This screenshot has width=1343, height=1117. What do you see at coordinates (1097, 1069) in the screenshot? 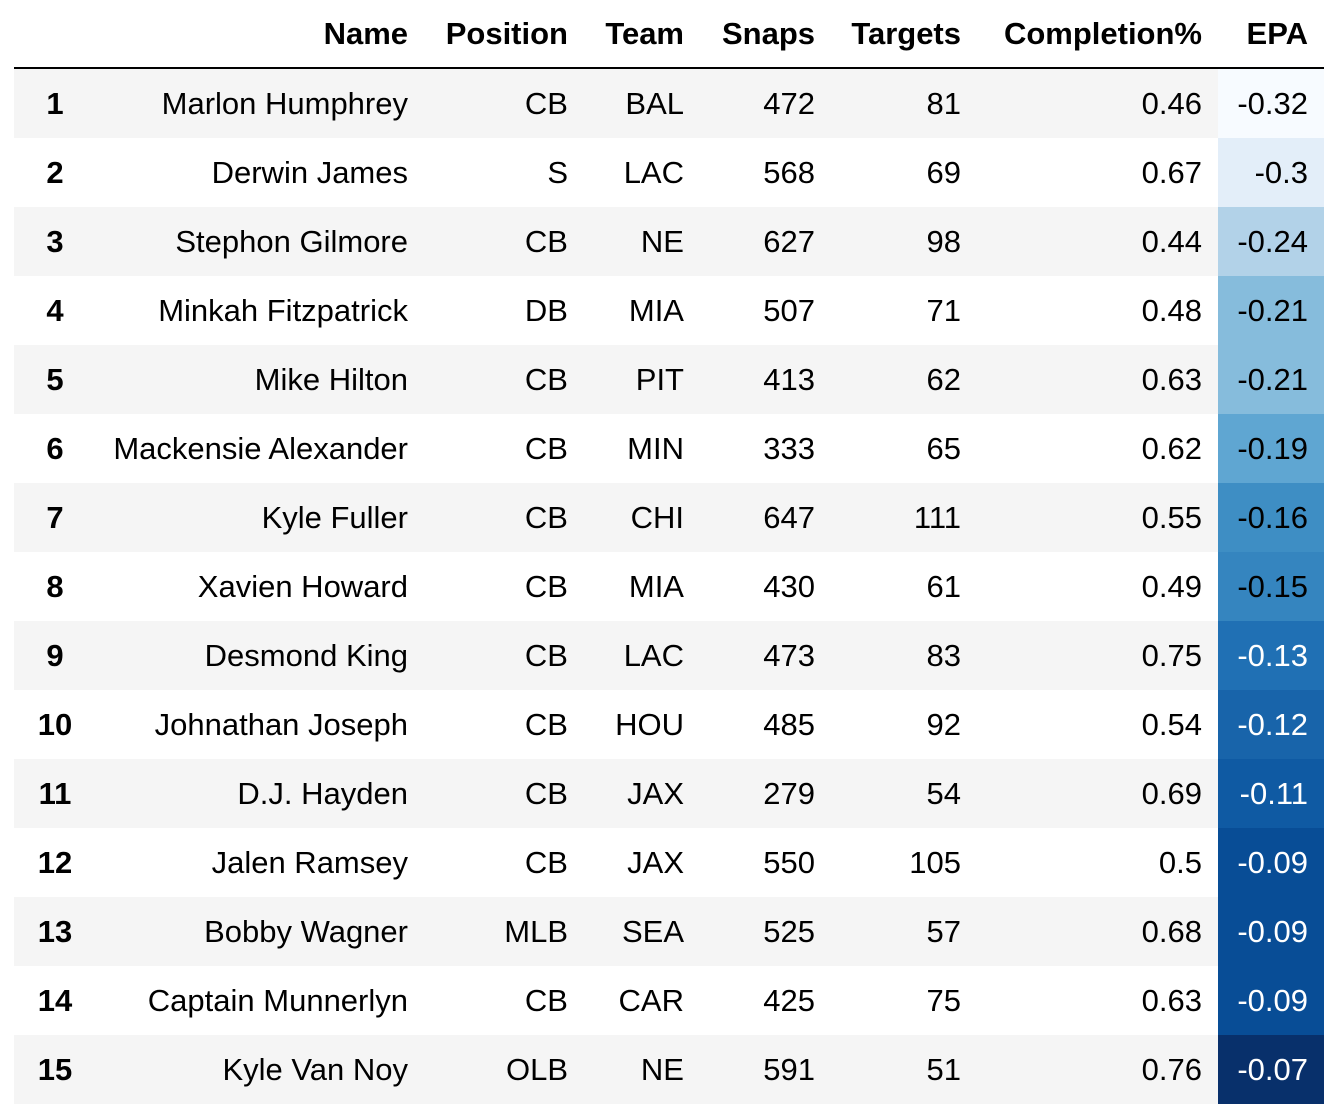
I see `player-completion: 0.76` at bounding box center [1097, 1069].